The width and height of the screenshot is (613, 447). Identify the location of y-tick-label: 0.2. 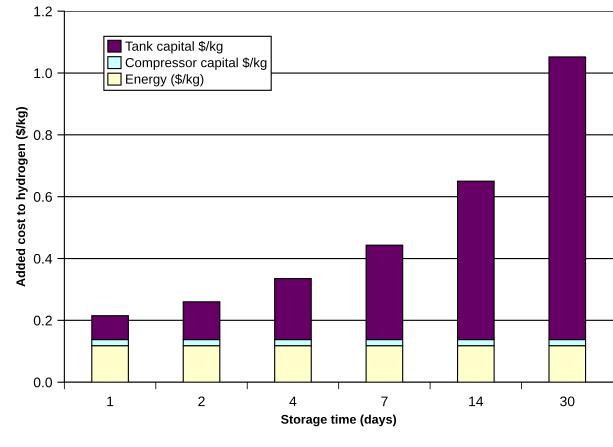
(43, 321).